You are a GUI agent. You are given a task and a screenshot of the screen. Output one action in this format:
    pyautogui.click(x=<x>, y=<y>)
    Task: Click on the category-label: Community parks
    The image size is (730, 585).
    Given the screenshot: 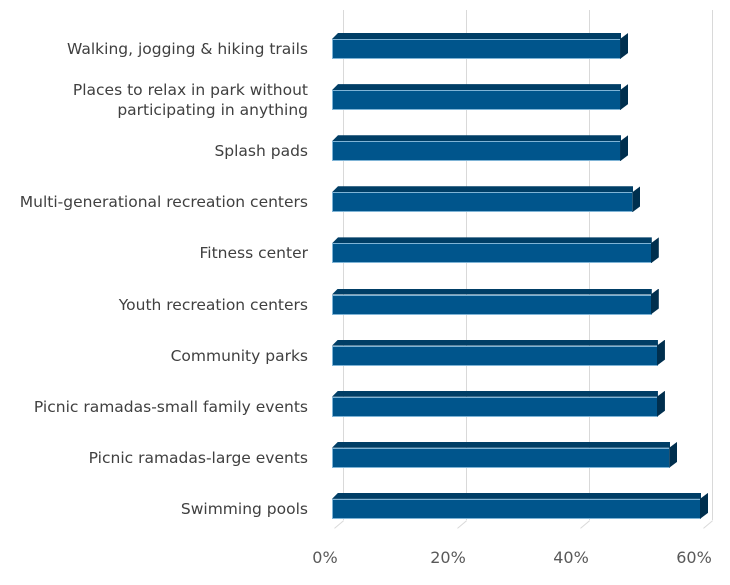 What is the action you would take?
    pyautogui.click(x=239, y=355)
    